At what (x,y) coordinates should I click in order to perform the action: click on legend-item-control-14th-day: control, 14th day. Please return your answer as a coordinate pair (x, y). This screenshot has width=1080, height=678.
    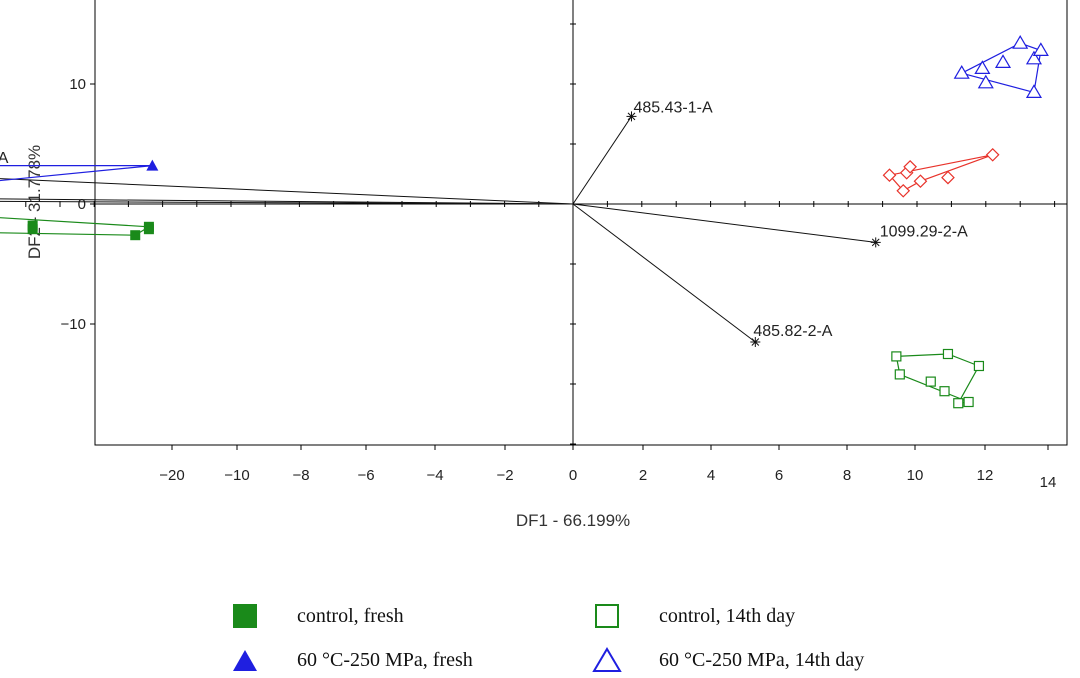
    Looking at the image, I should click on (691, 616).